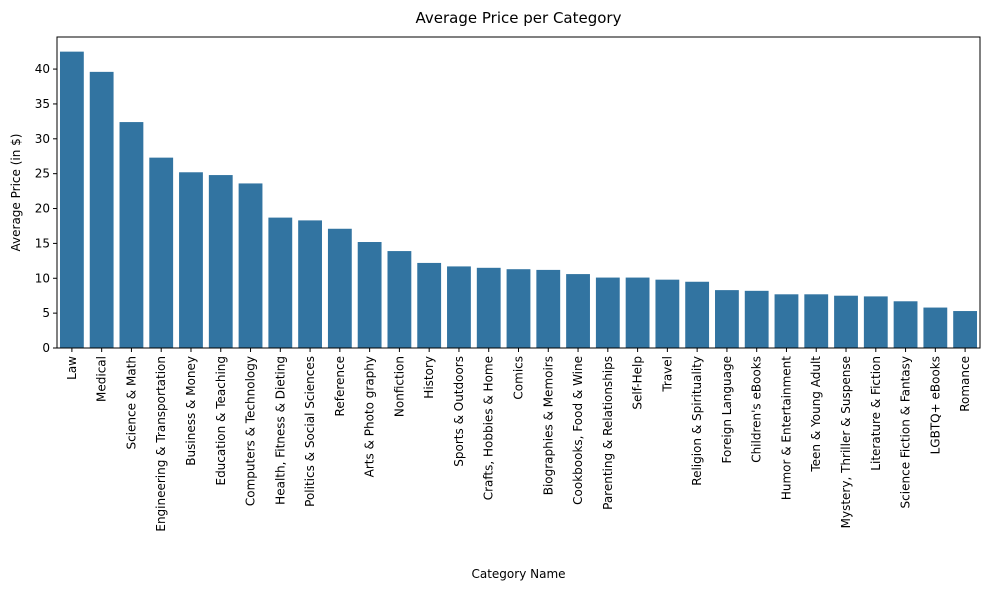 The height and width of the screenshot is (590, 989). Describe the element at coordinates (846, 442) in the screenshot. I see `x-tick-label: Mystery, Thriller & Suspense` at that location.